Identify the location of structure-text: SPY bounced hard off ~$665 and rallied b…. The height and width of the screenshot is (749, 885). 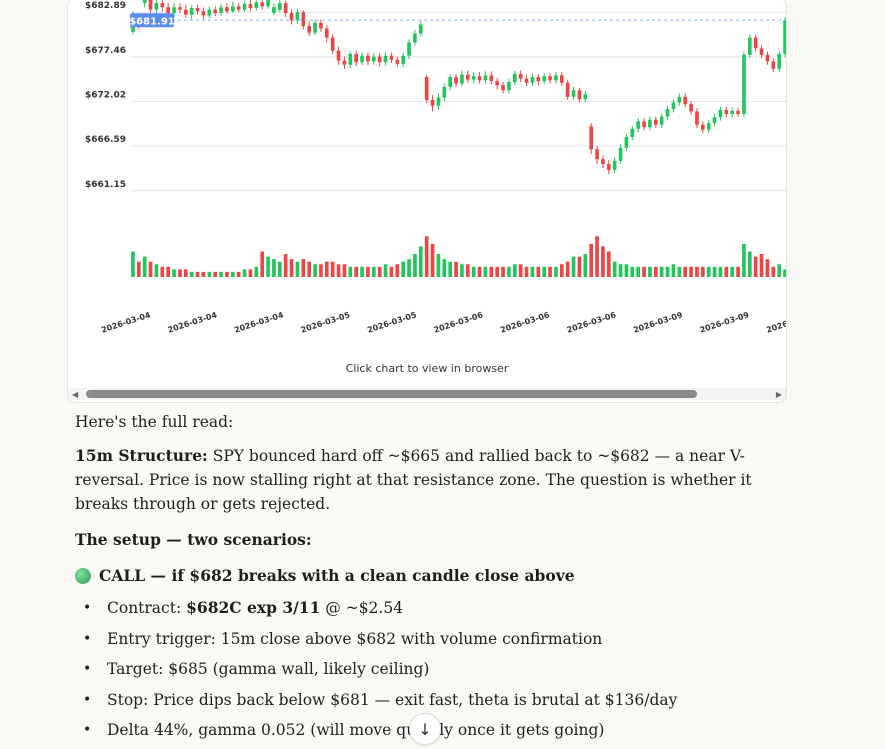
(413, 480).